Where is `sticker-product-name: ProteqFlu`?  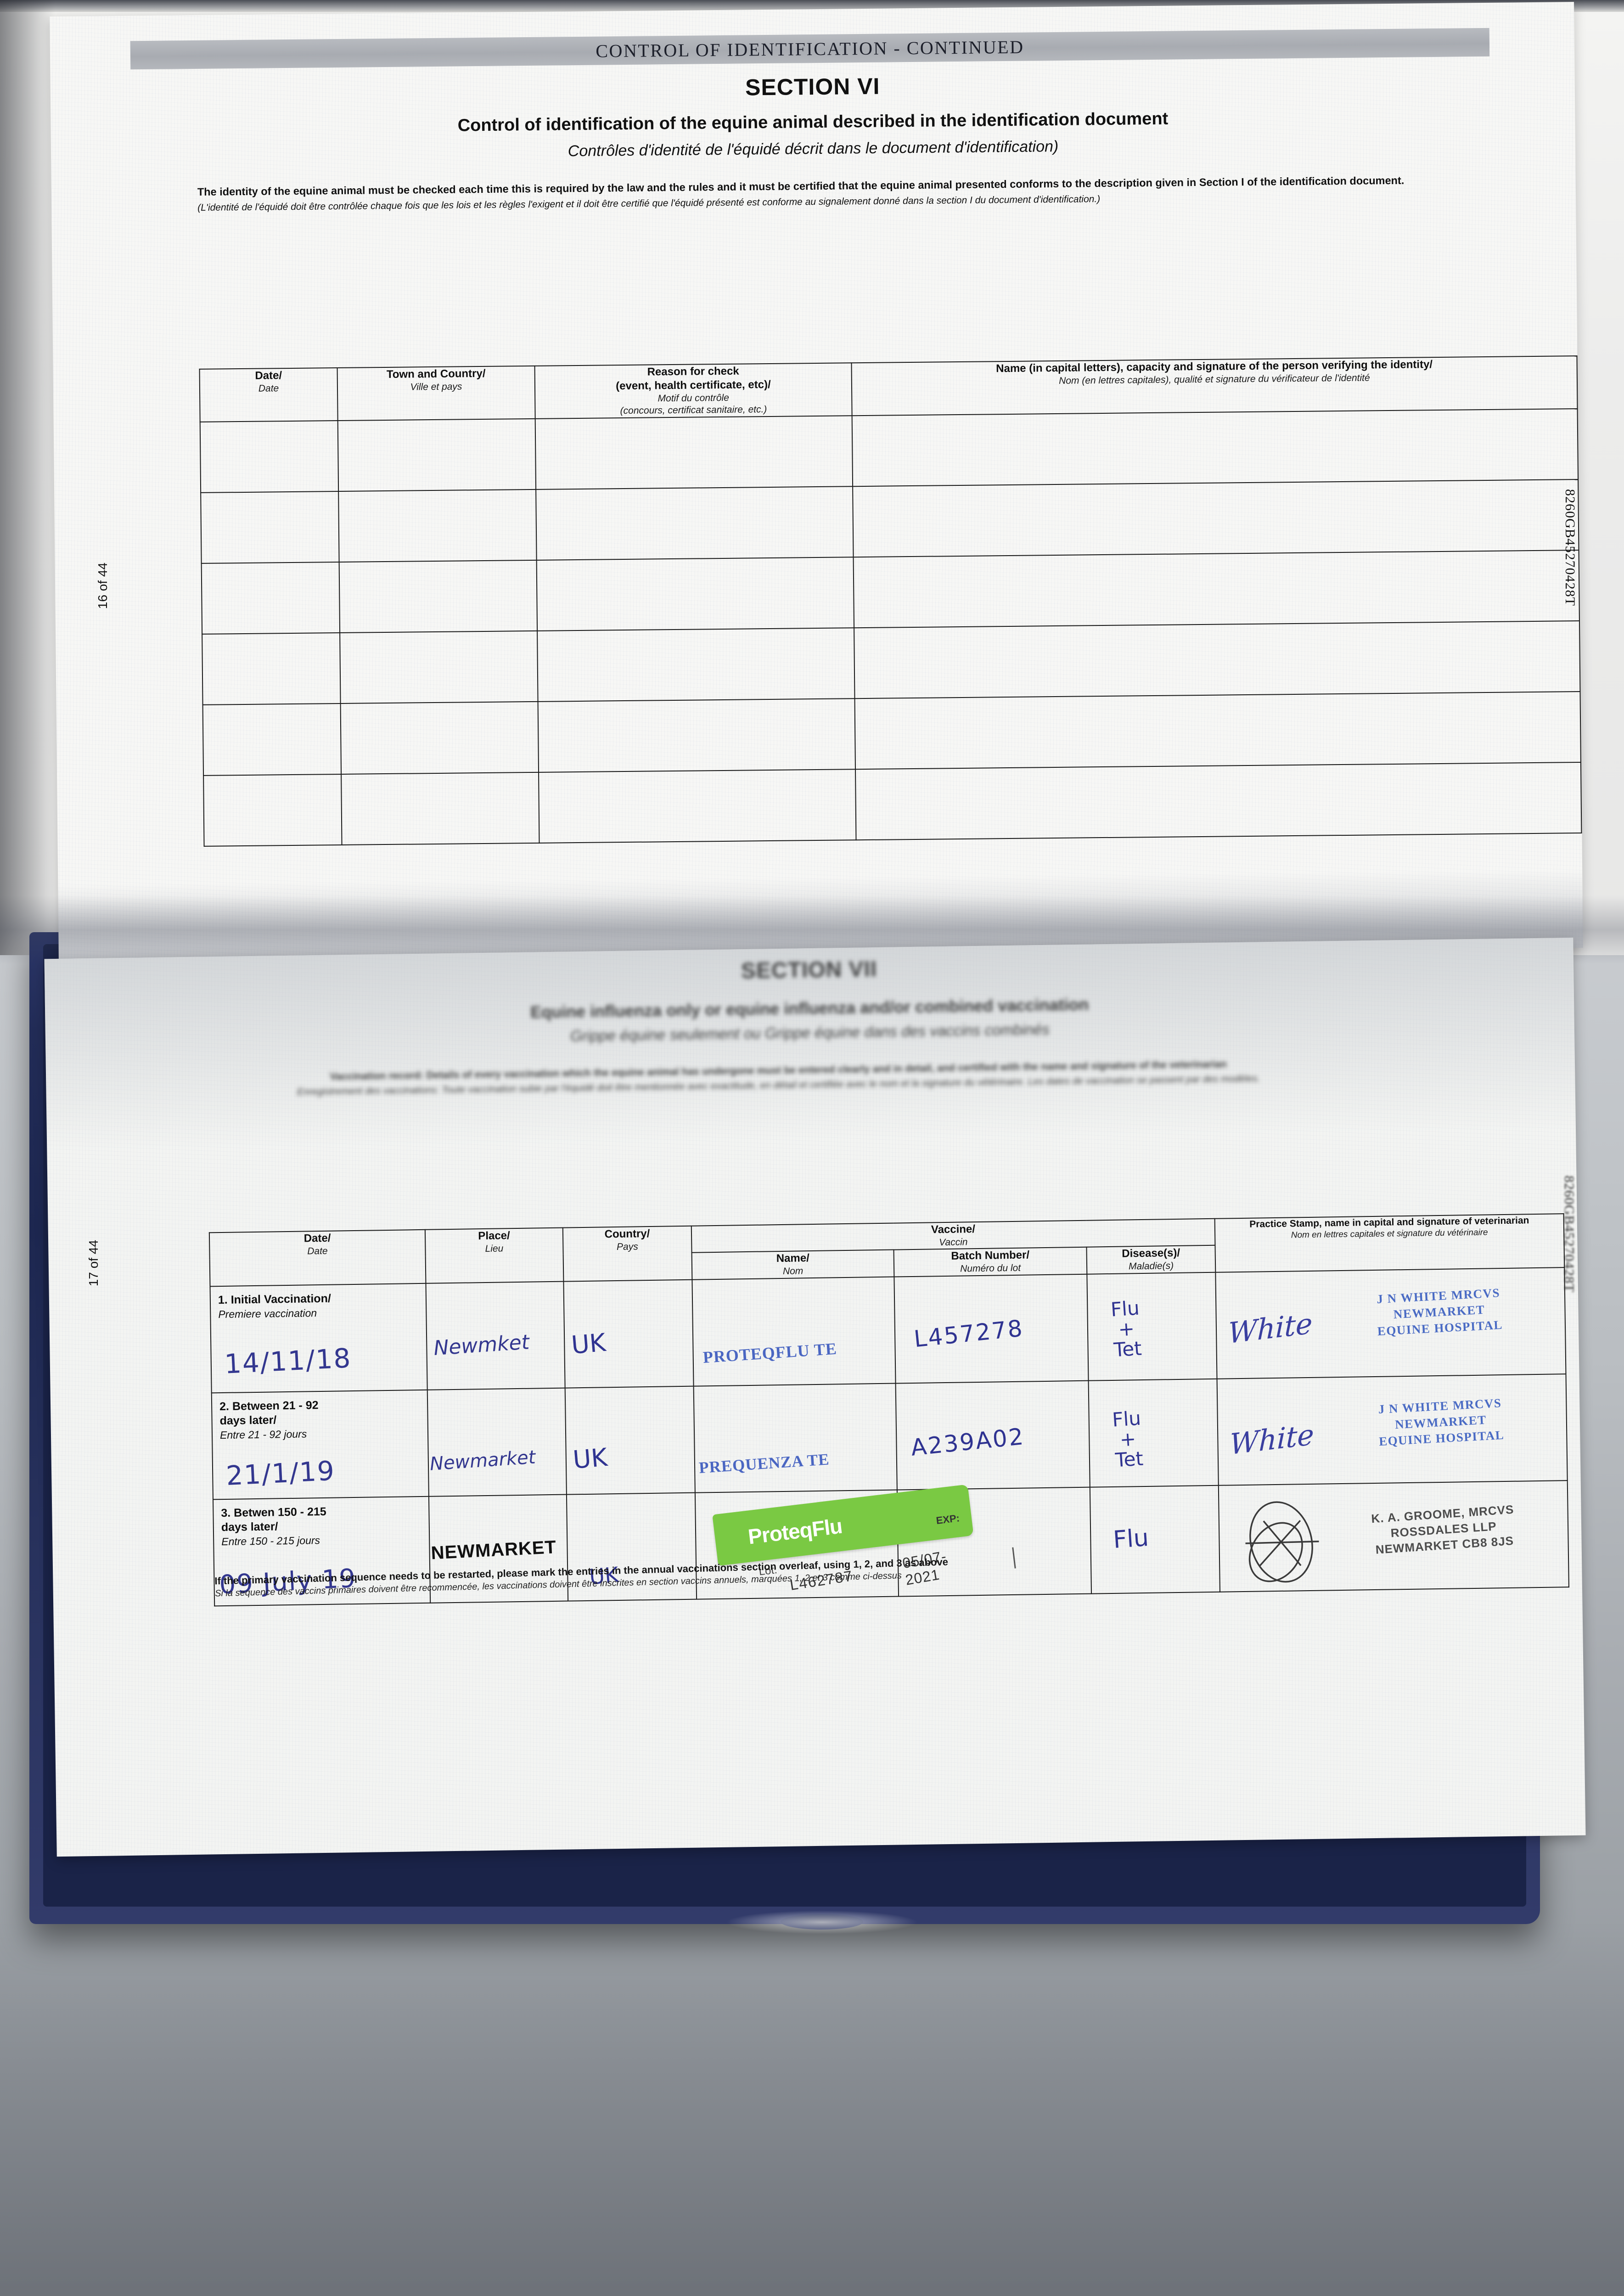
sticker-product-name: ProteqFlu is located at coordinates (795, 1531).